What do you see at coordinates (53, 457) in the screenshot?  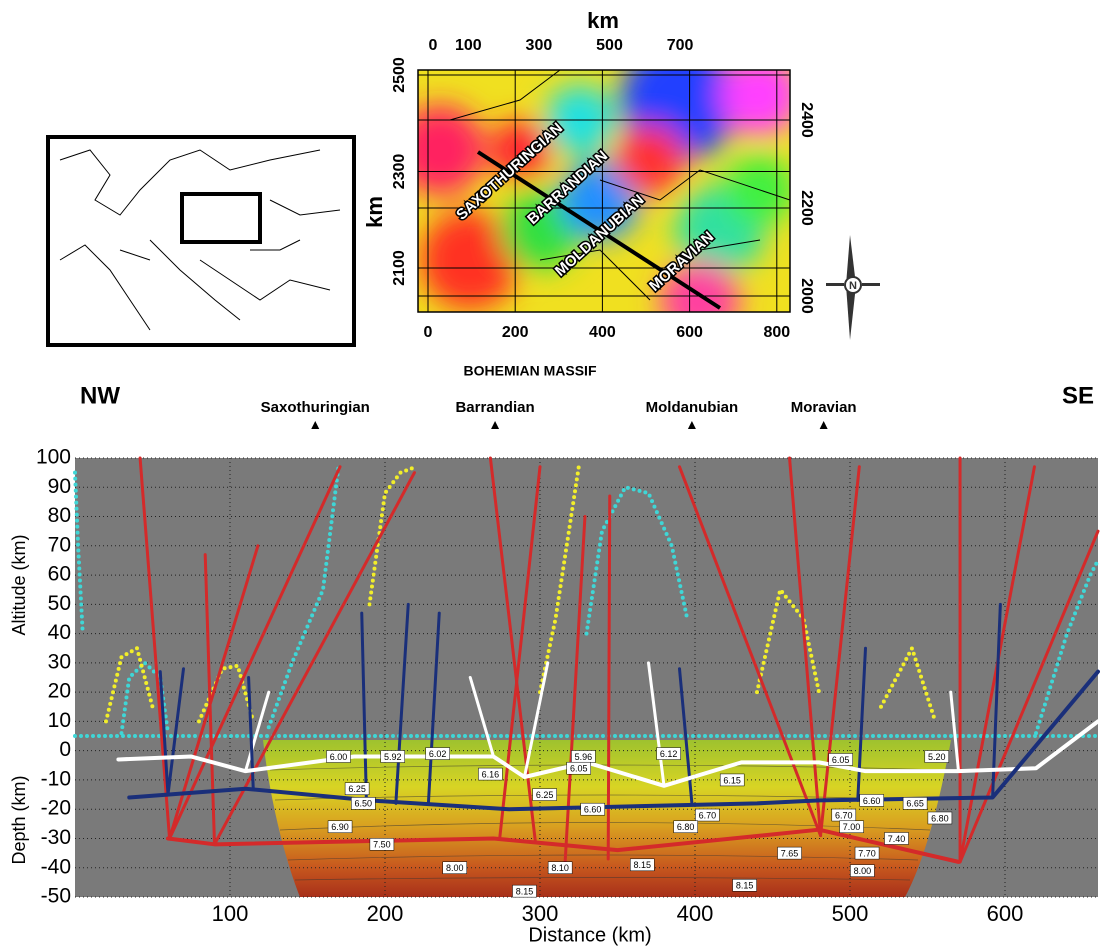 I see `y-tick-label: 100` at bounding box center [53, 457].